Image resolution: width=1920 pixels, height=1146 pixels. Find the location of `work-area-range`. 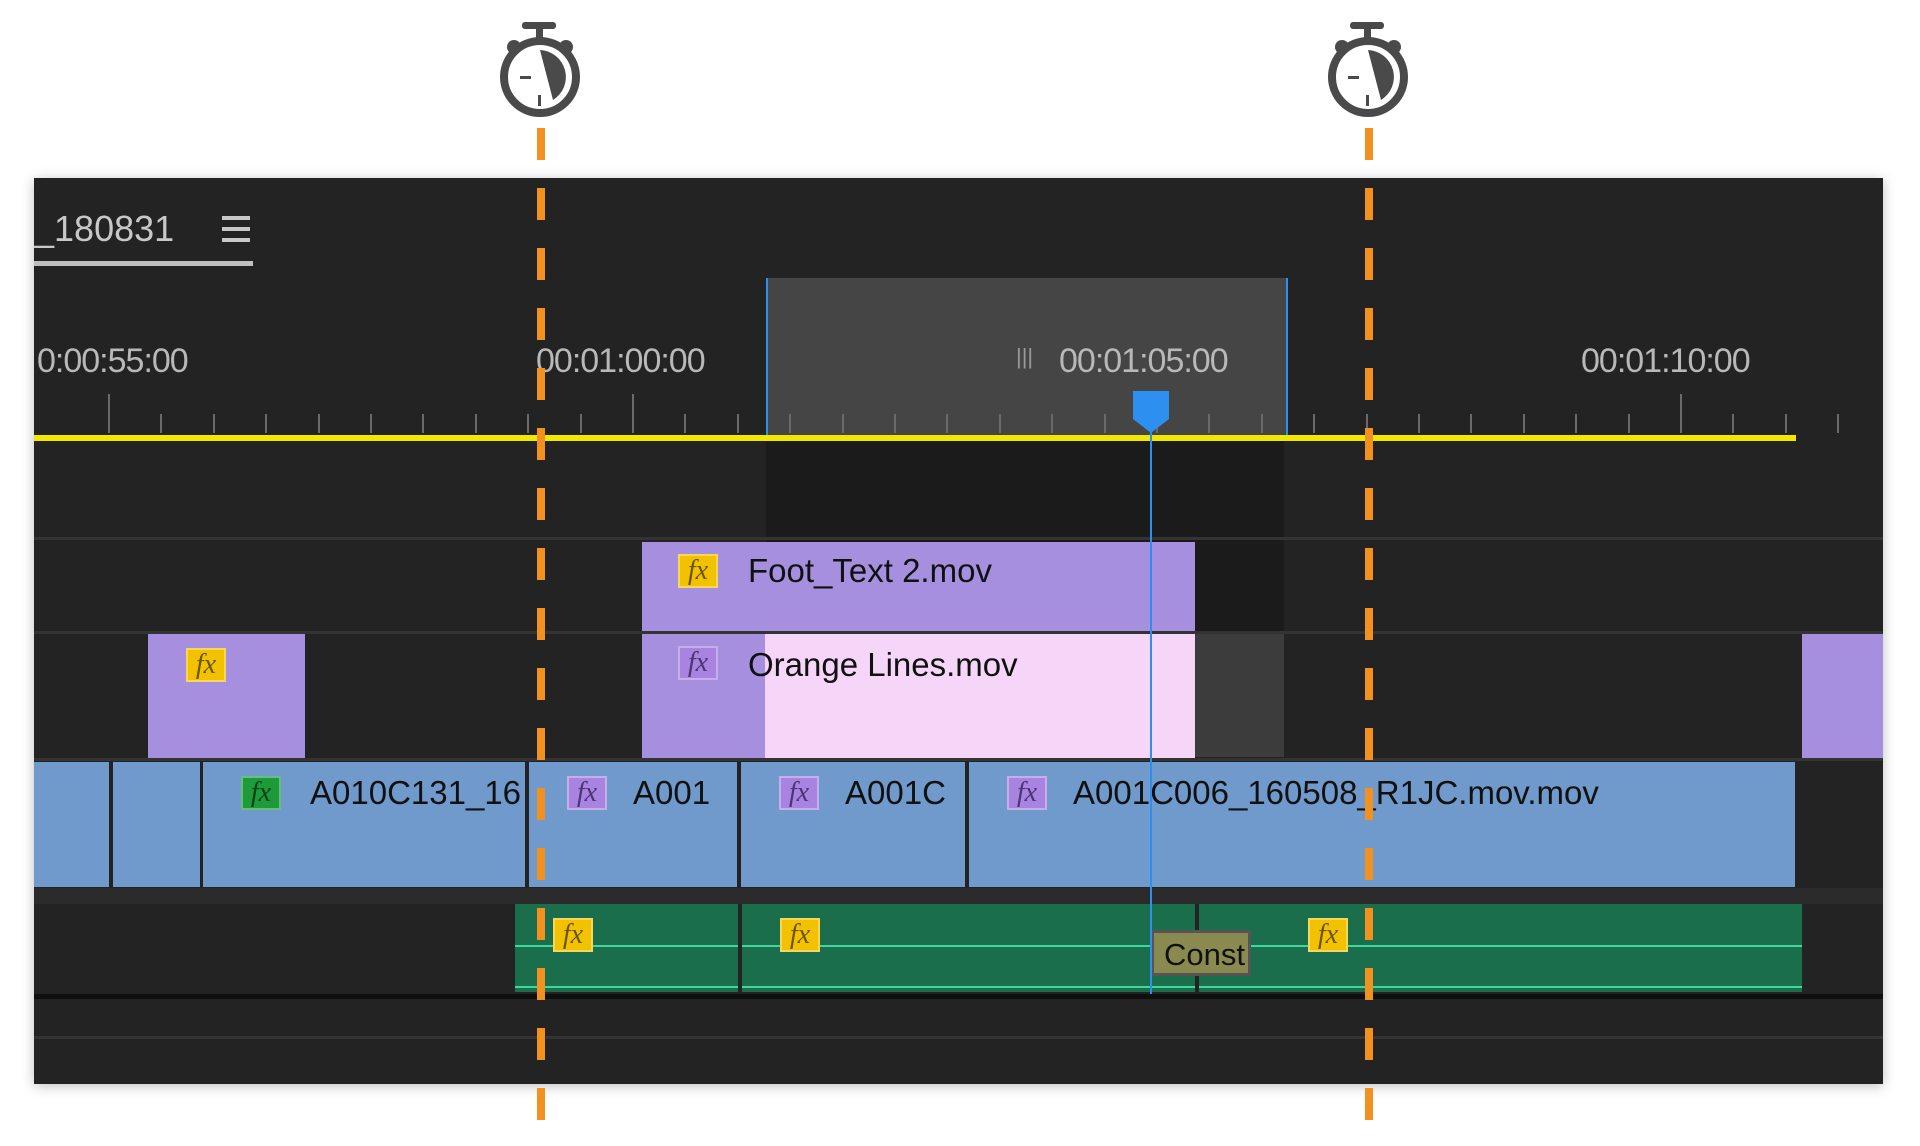

work-area-range is located at coordinates (1027, 356).